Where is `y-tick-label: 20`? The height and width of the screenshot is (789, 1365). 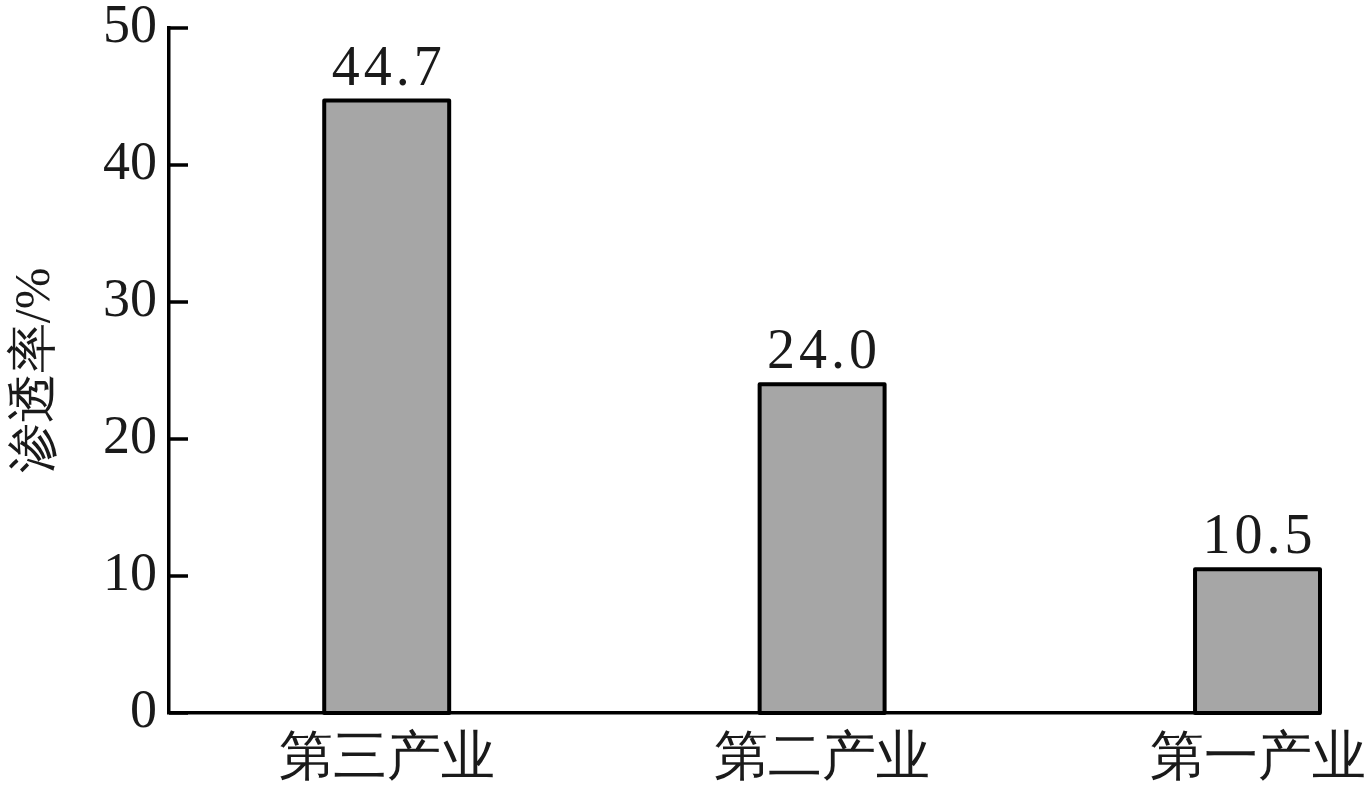 y-tick-label: 20 is located at coordinates (130, 435).